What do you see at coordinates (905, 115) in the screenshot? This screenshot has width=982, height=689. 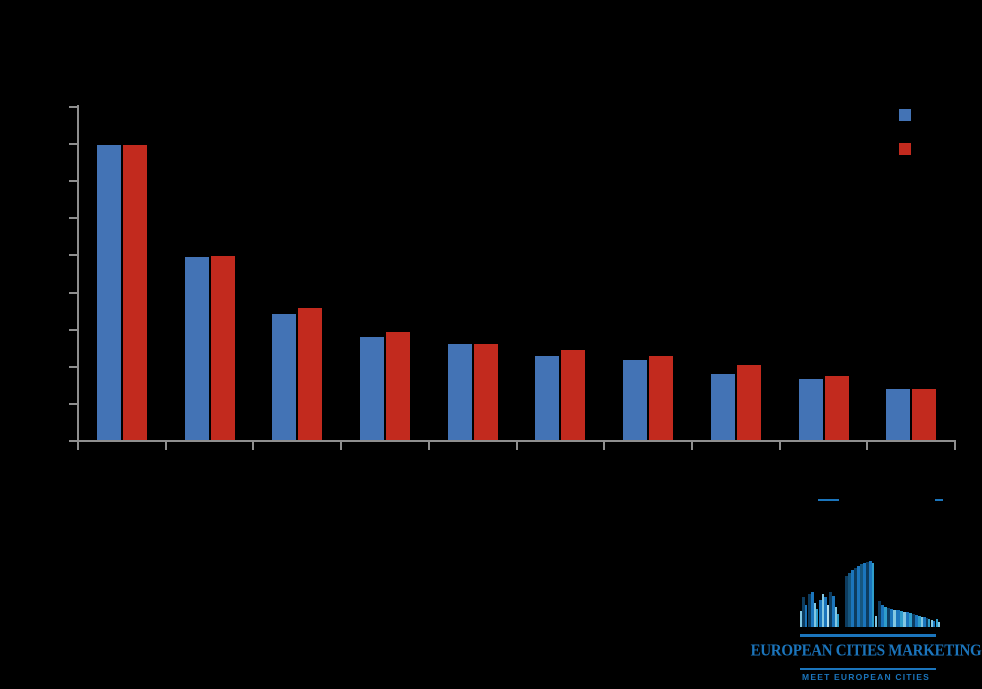 I see `legend-swatch-blue` at bounding box center [905, 115].